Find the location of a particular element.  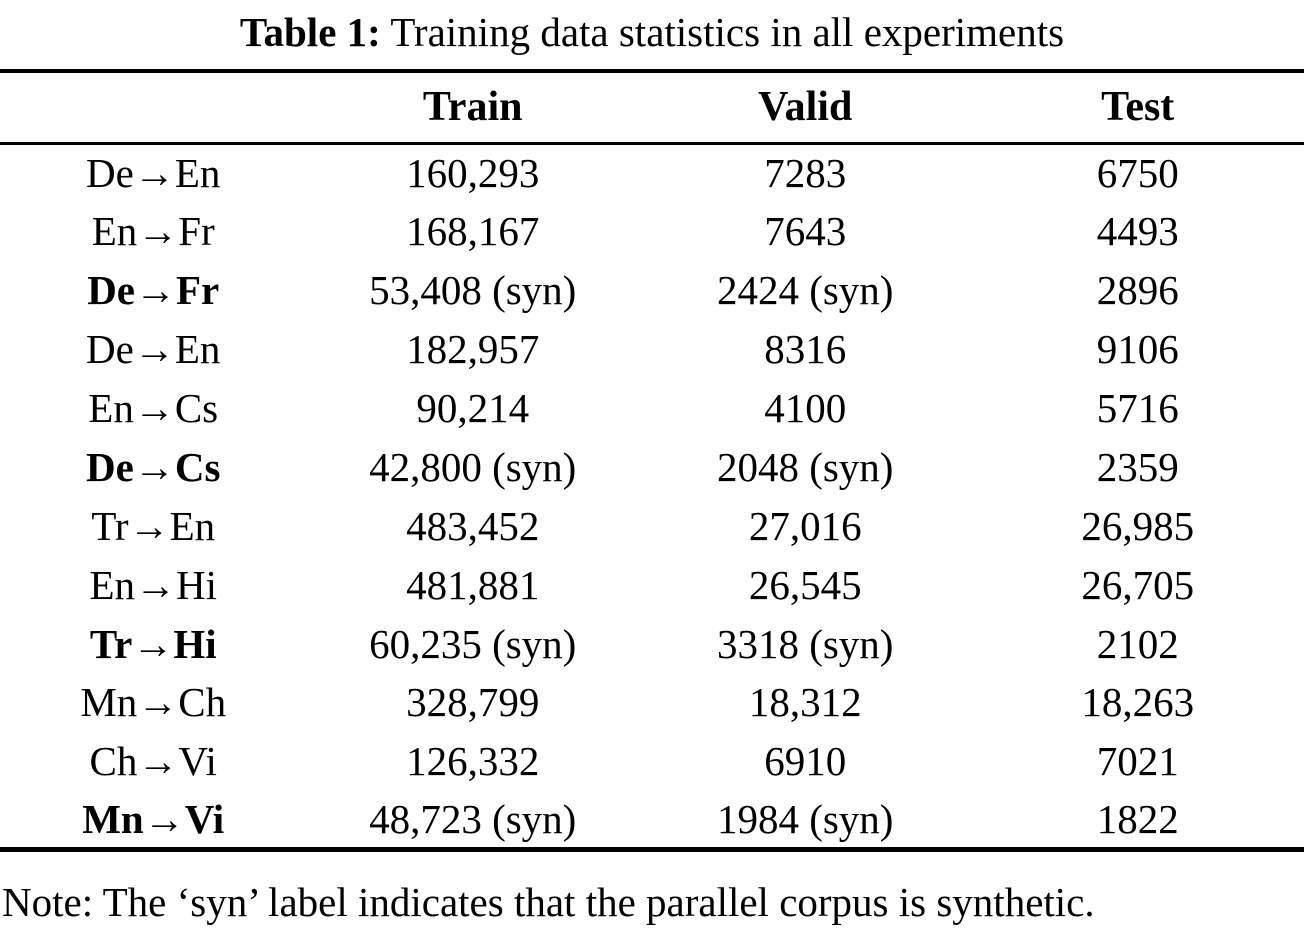

table-row: De→Fr 53,408 (syn) 2424 (syn) 2896 is located at coordinates (652, 290).